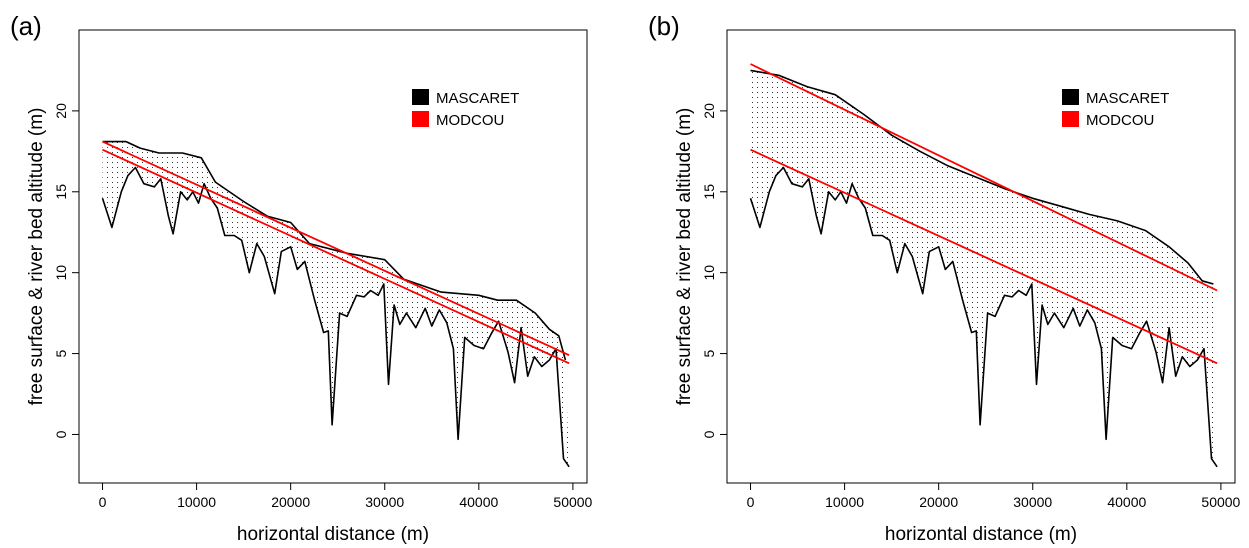  What do you see at coordinates (664, 26) in the screenshot?
I see `panel-letter: (b)` at bounding box center [664, 26].